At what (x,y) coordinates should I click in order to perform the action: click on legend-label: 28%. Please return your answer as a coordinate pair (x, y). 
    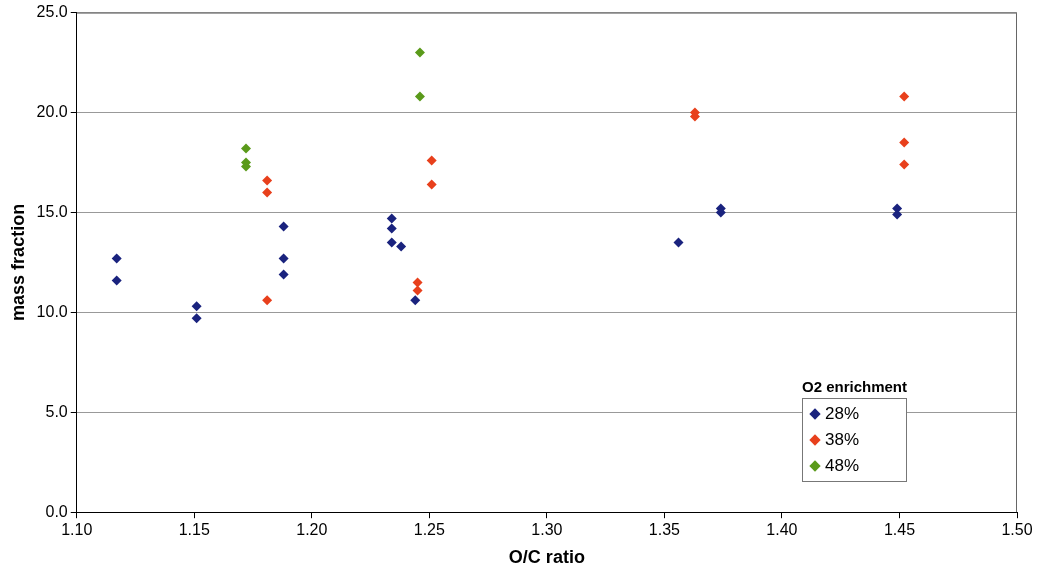
    Looking at the image, I should click on (842, 414).